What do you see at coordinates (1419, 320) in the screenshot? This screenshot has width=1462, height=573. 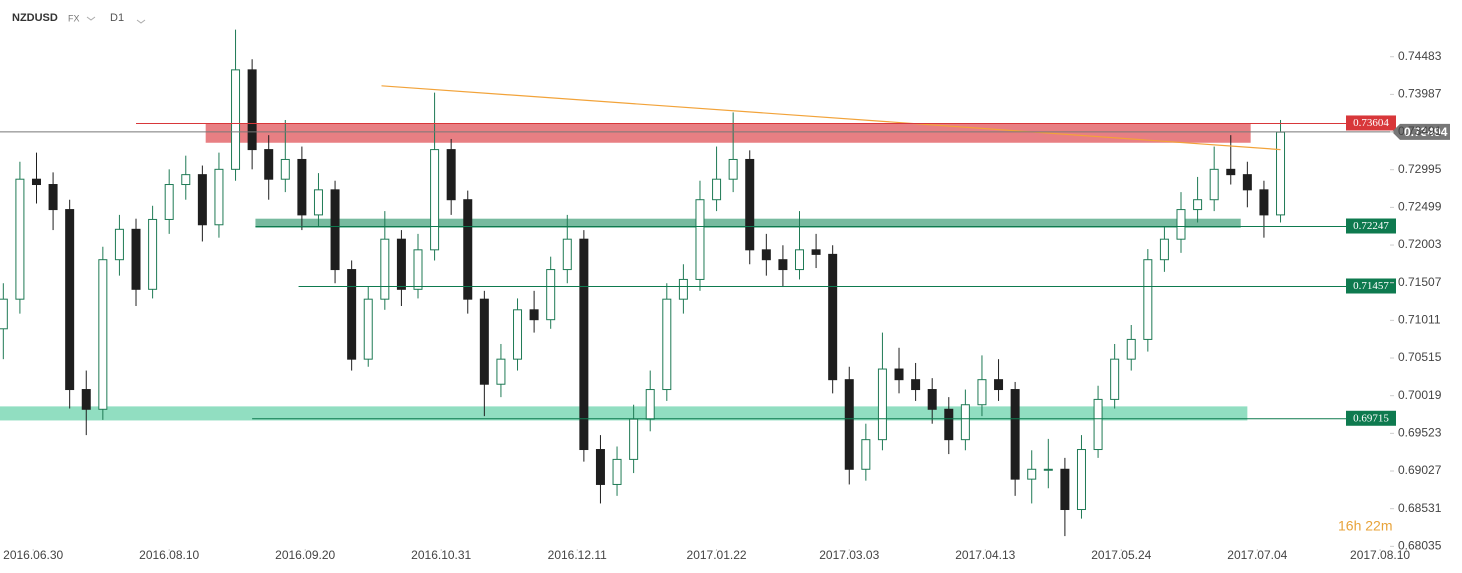 I see `y-tick-label: 0.71011` at bounding box center [1419, 320].